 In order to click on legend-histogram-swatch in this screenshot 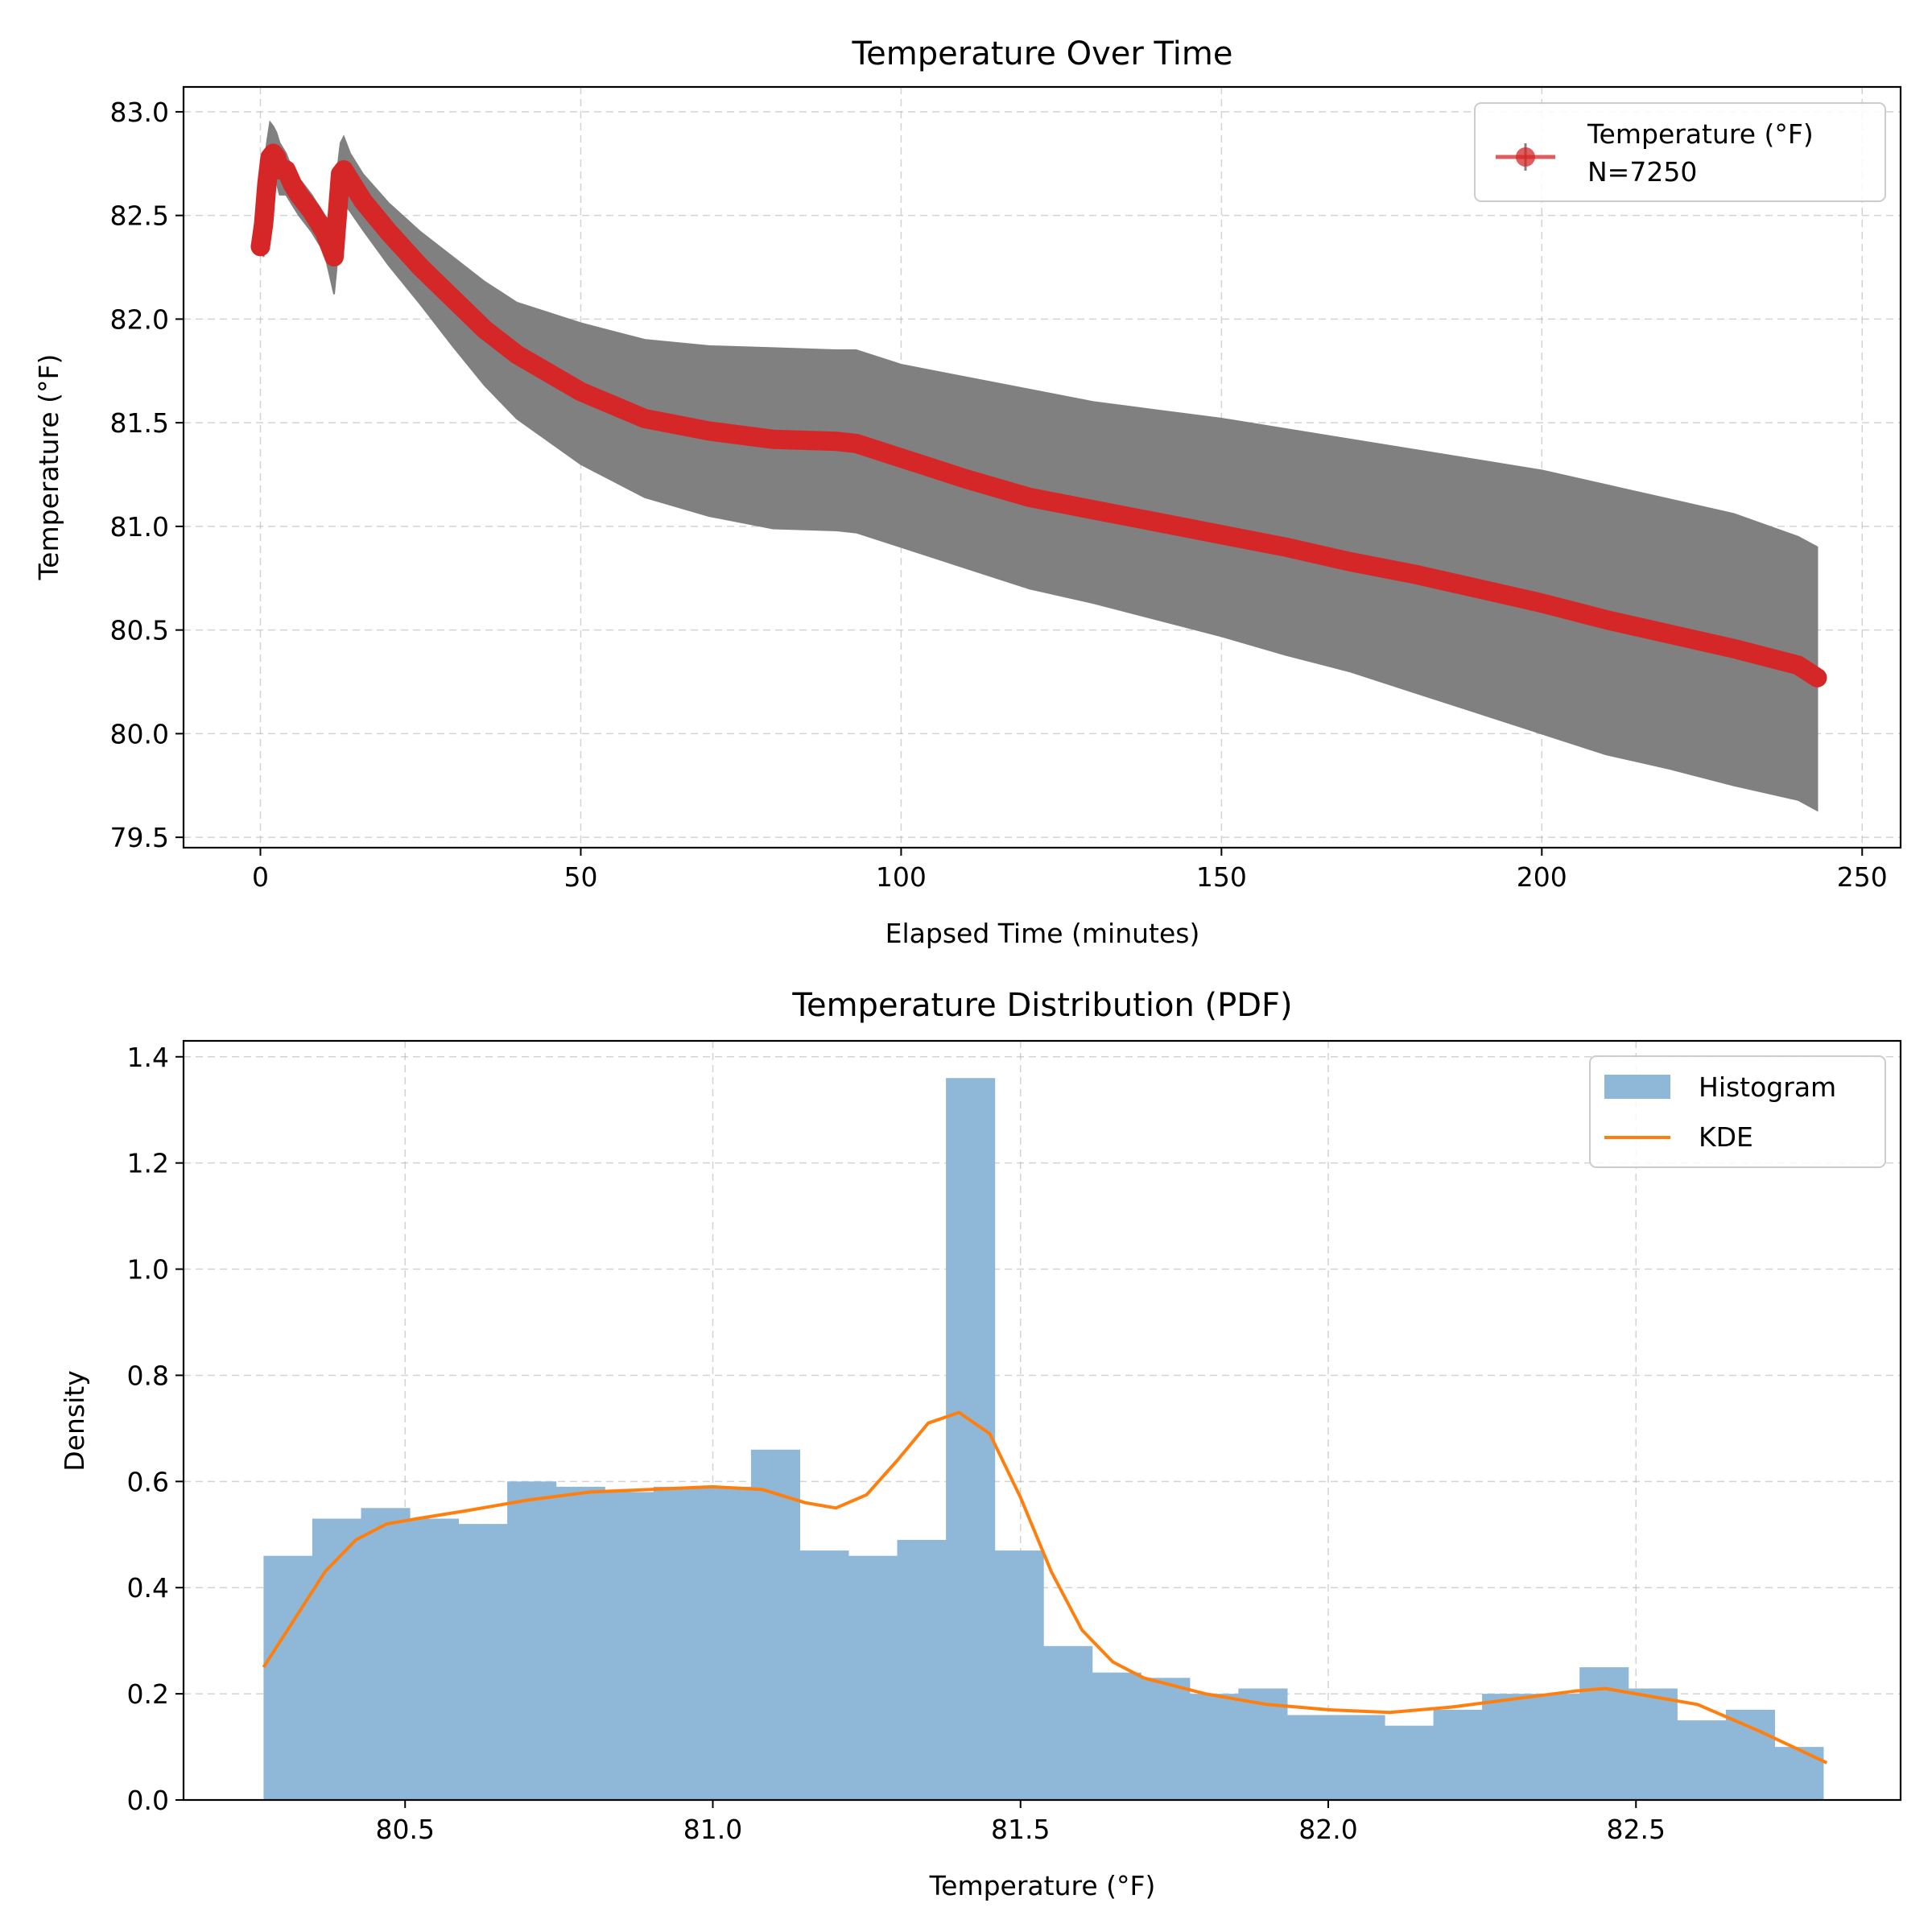, I will do `click(1637, 1087)`.